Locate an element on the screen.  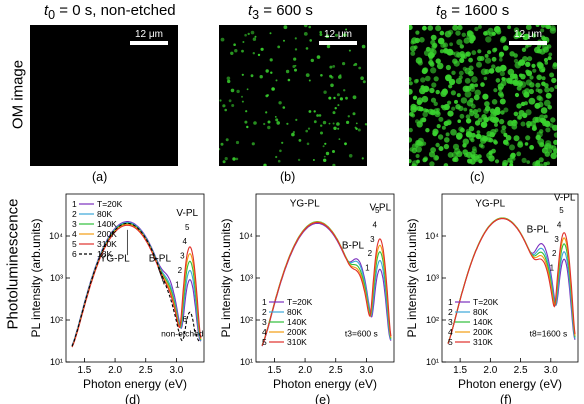
annotation: V-PL is located at coordinates (187, 213).